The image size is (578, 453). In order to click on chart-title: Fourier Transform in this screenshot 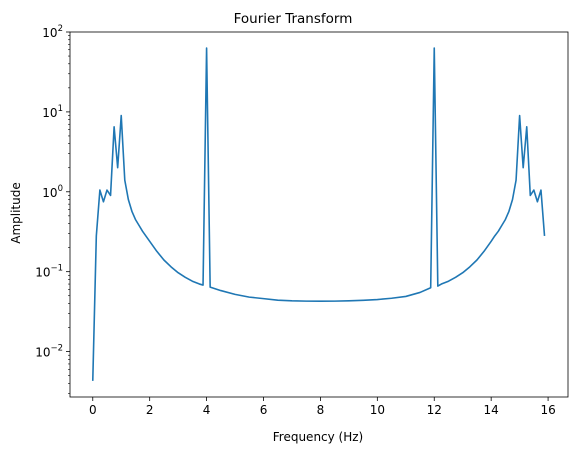, I will do `click(293, 19)`.